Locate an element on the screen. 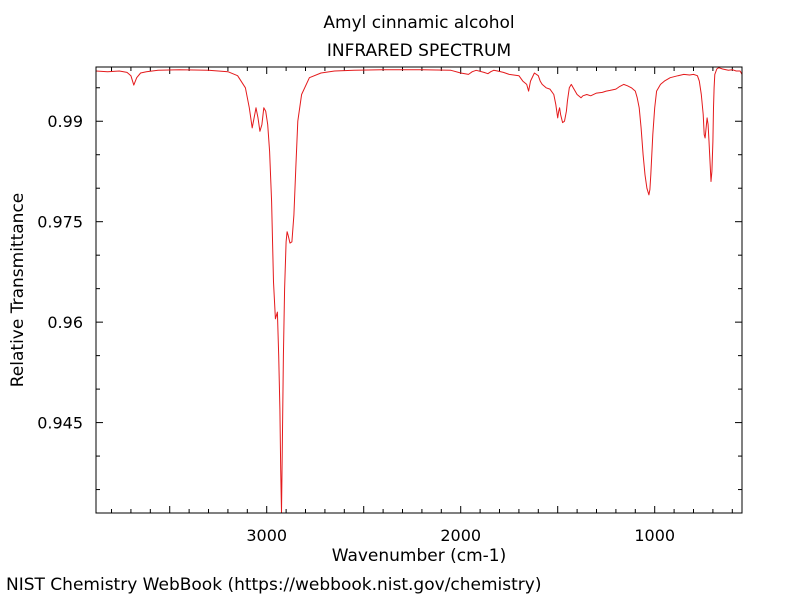 Image resolution: width=800 pixels, height=600 pixels. x-tick-label: 1000 is located at coordinates (654, 535).